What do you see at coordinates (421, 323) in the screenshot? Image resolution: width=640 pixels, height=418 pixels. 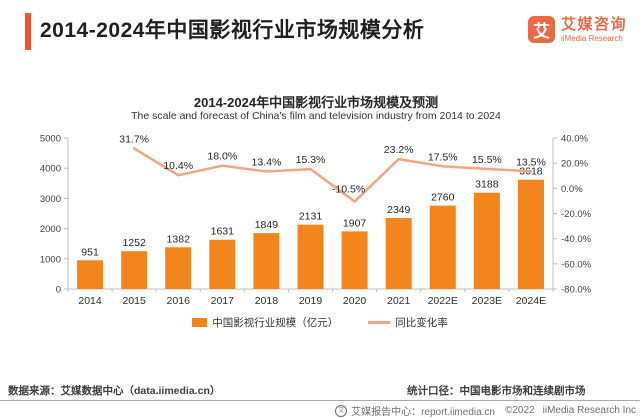 I see `line-series-label: 同比变化率` at bounding box center [421, 323].